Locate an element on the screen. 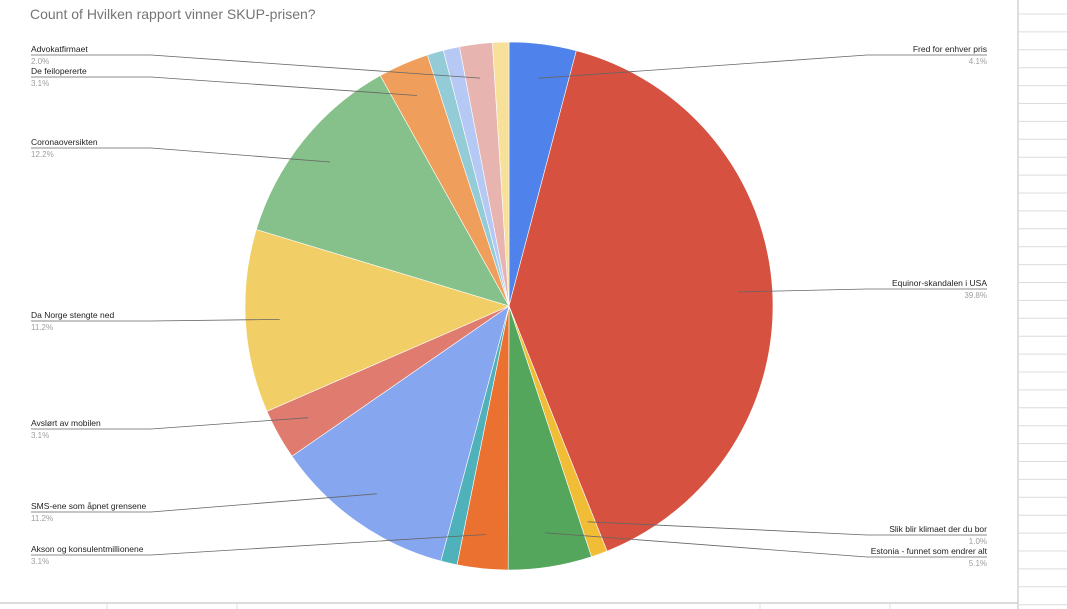 This screenshot has width=1067, height=609. slice-percent-advokatfirmaet: 2.0% is located at coordinates (40, 61).